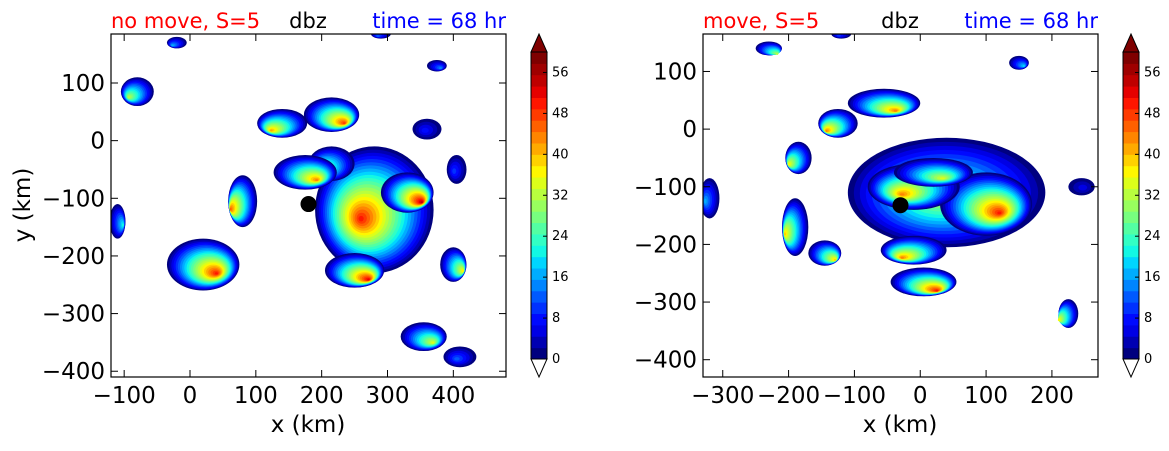 The height and width of the screenshot is (451, 1169). I want to click on colorbar-tick-label: 0, so click(556, 359).